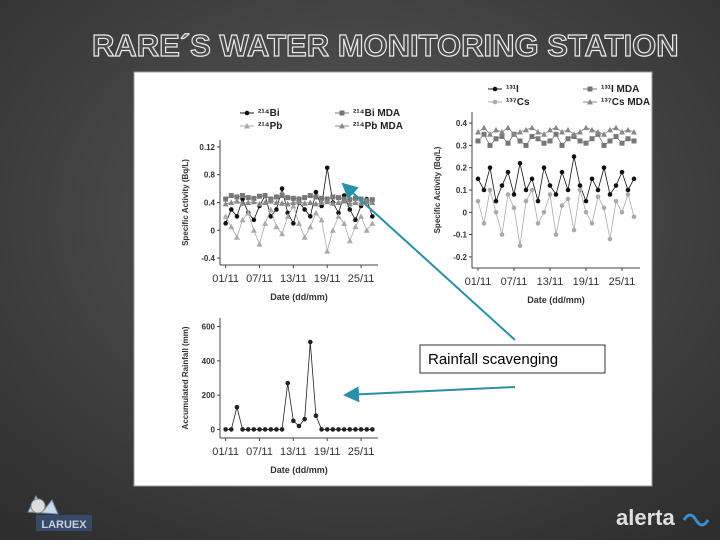 The image size is (720, 545). What do you see at coordinates (210, 175) in the screenshot?
I see `y-tick-label: 0.8` at bounding box center [210, 175].